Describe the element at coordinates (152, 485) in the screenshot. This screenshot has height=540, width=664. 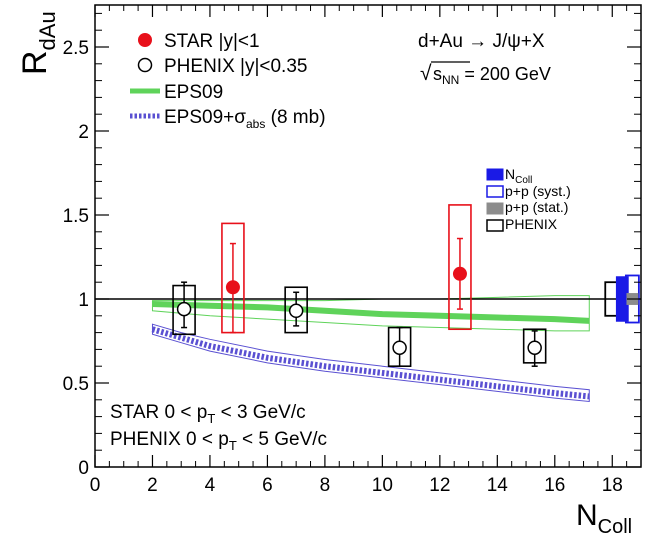
I see `x-tick-label-1: 2` at that location.